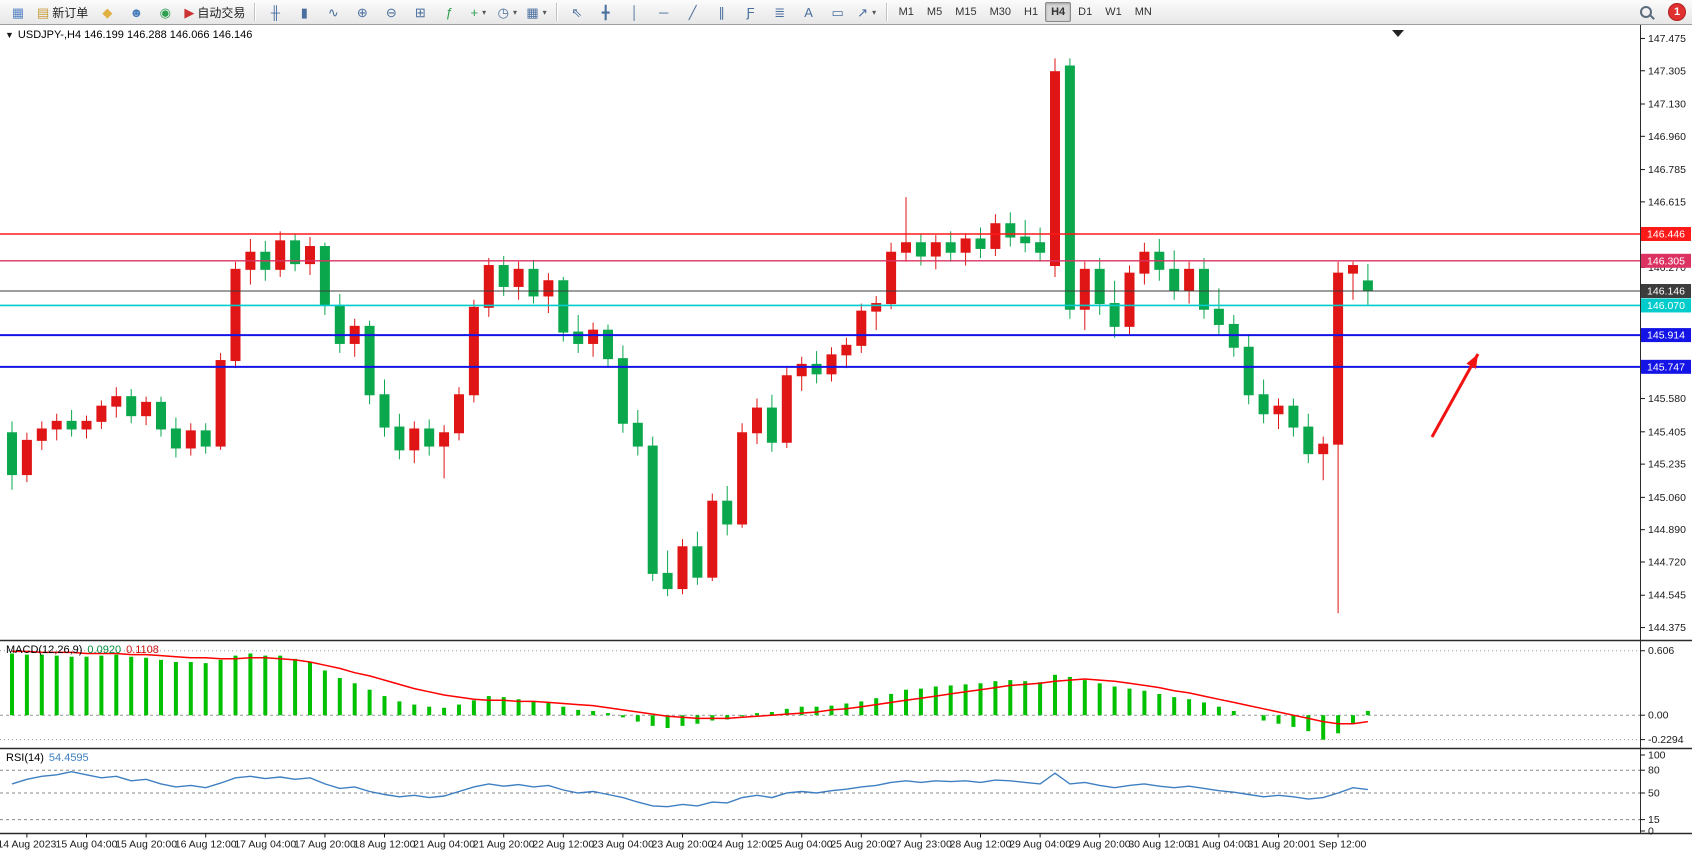 The image size is (1692, 854). I want to click on price-tick-label: 145.405, so click(1667, 432).